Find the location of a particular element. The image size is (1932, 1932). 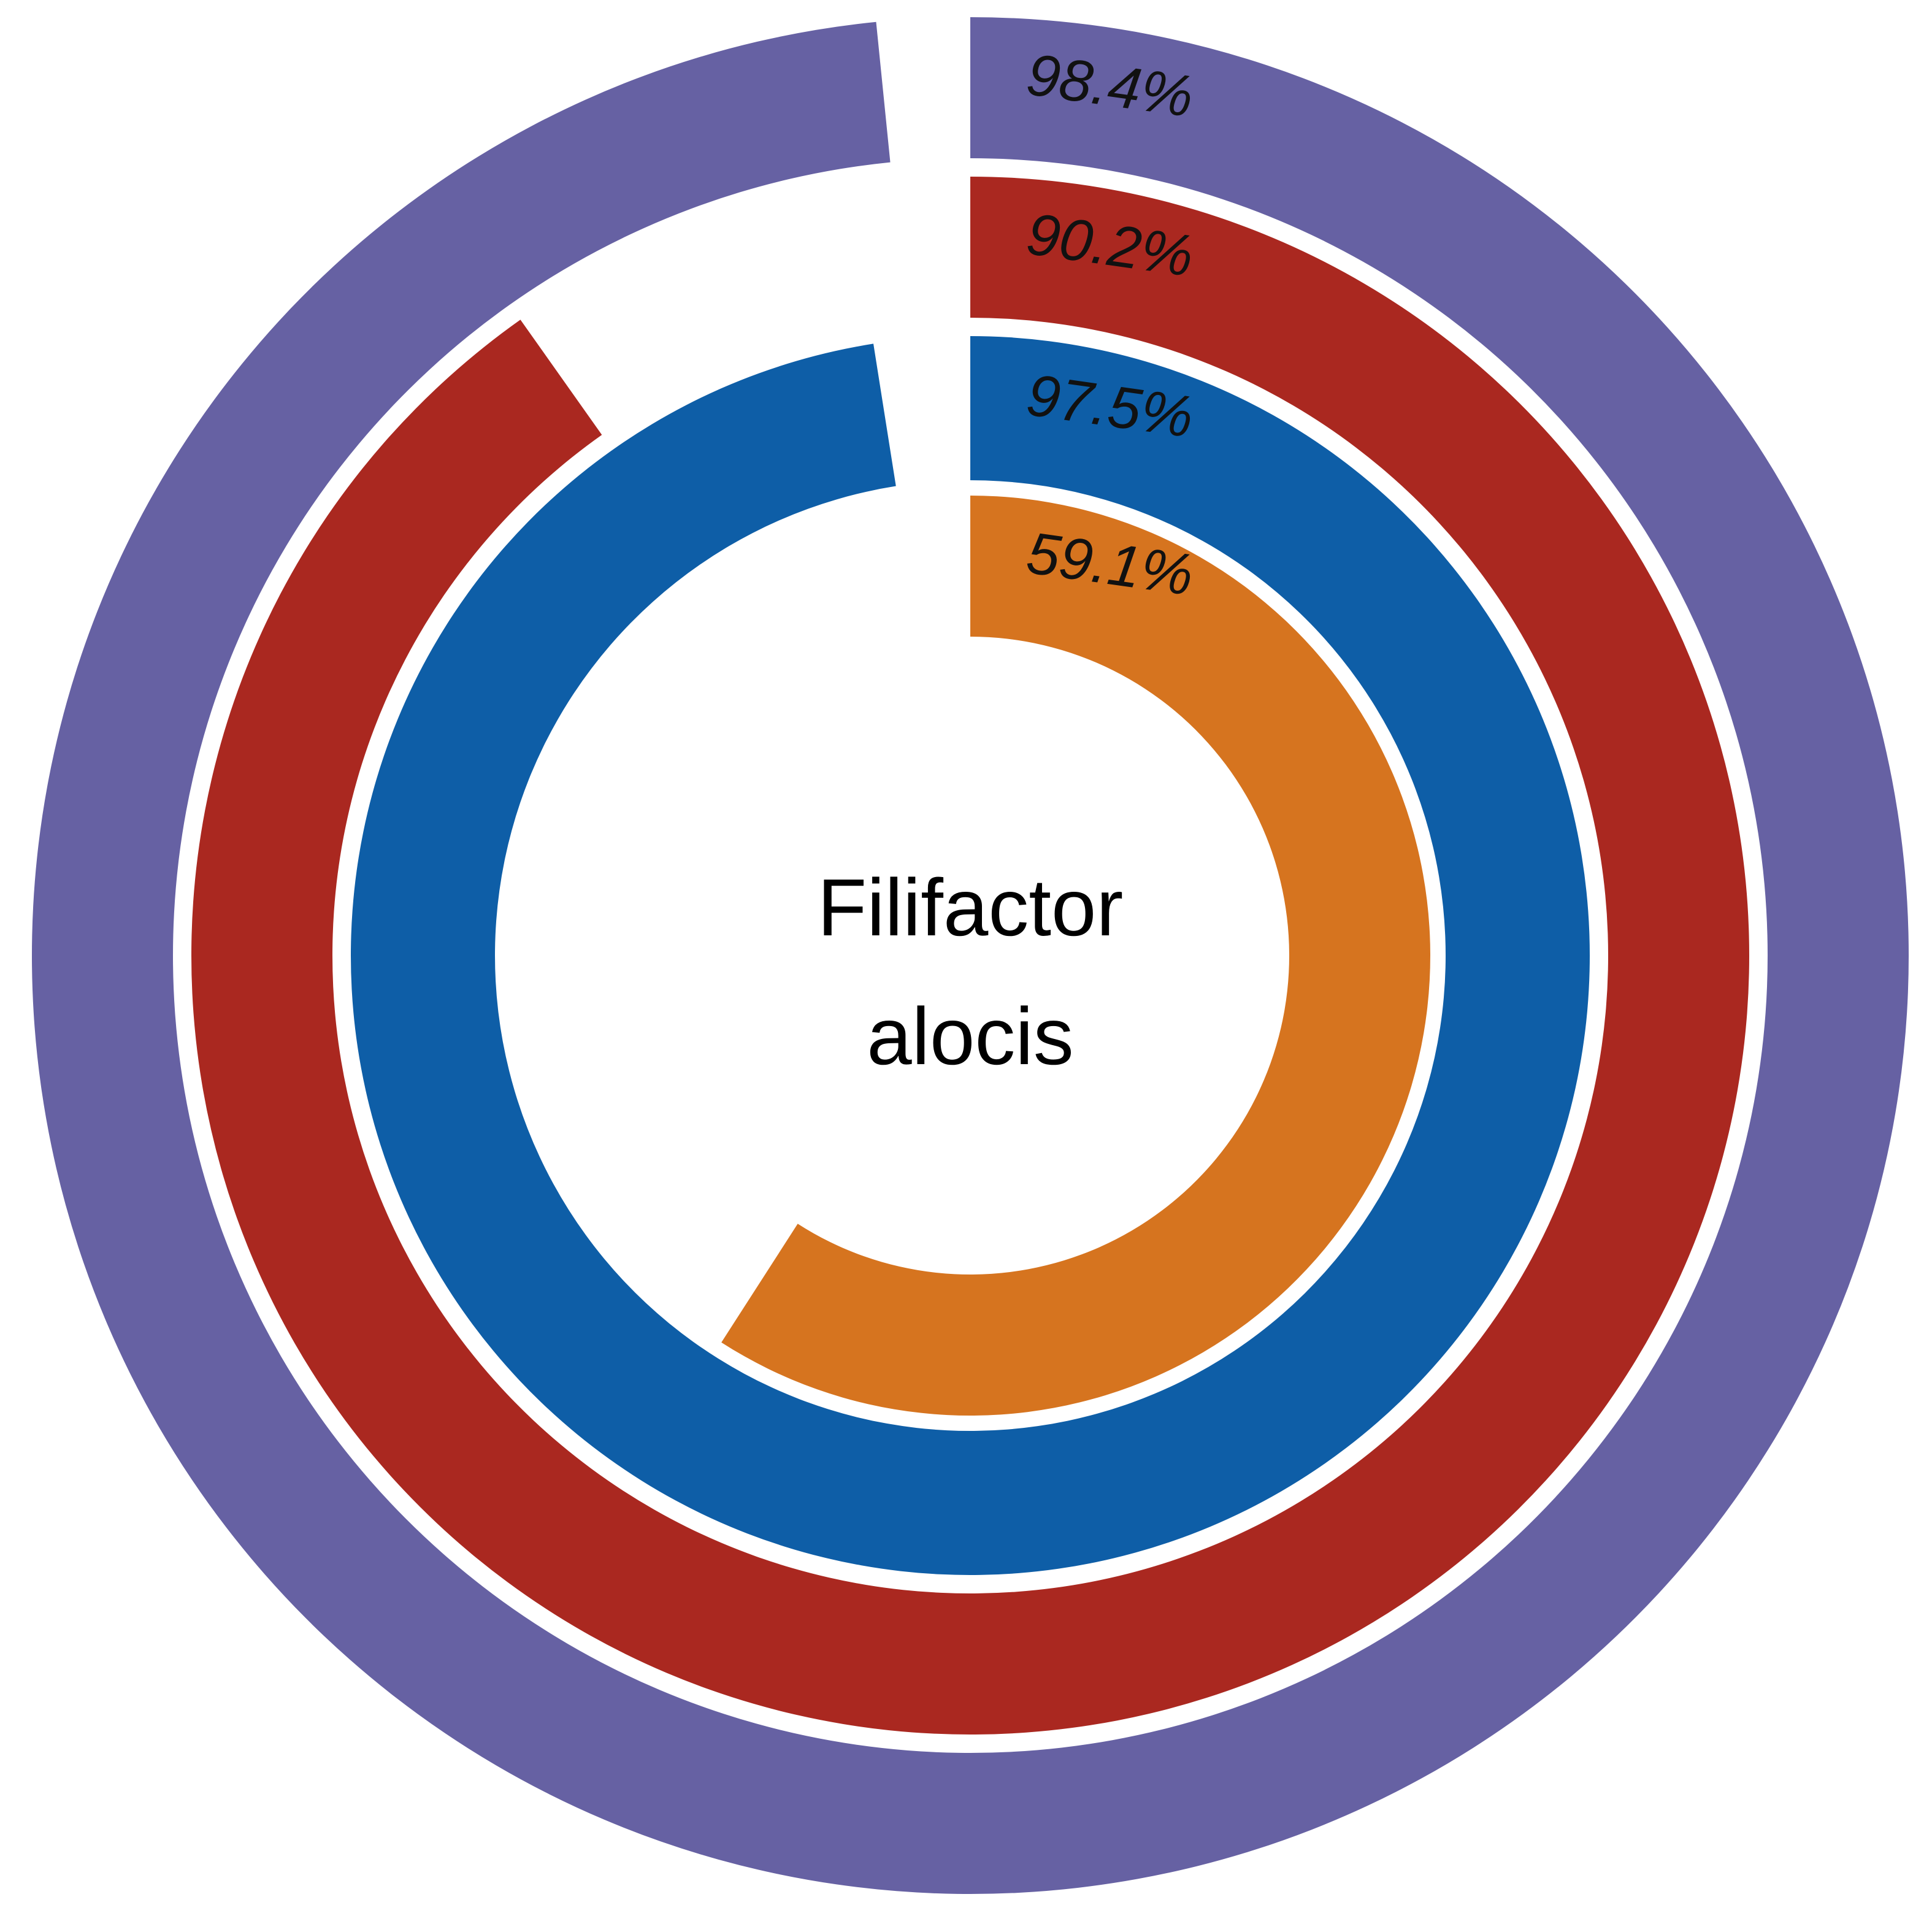

center-label-line-1: Filifactor is located at coordinates (971, 907).